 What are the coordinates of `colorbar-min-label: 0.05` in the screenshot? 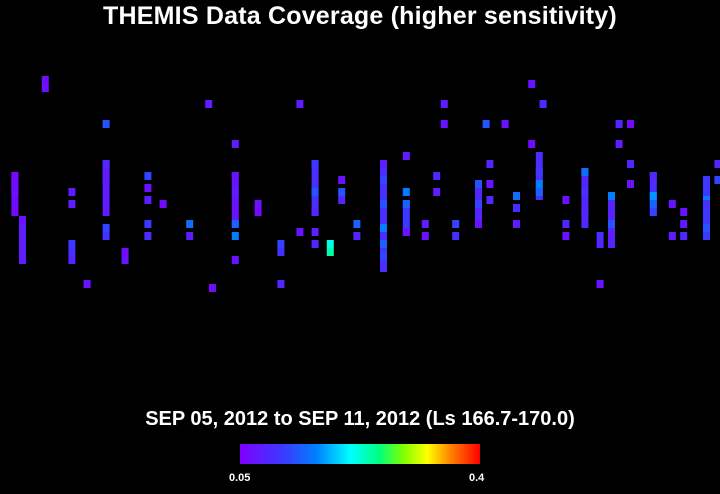 It's located at (240, 478).